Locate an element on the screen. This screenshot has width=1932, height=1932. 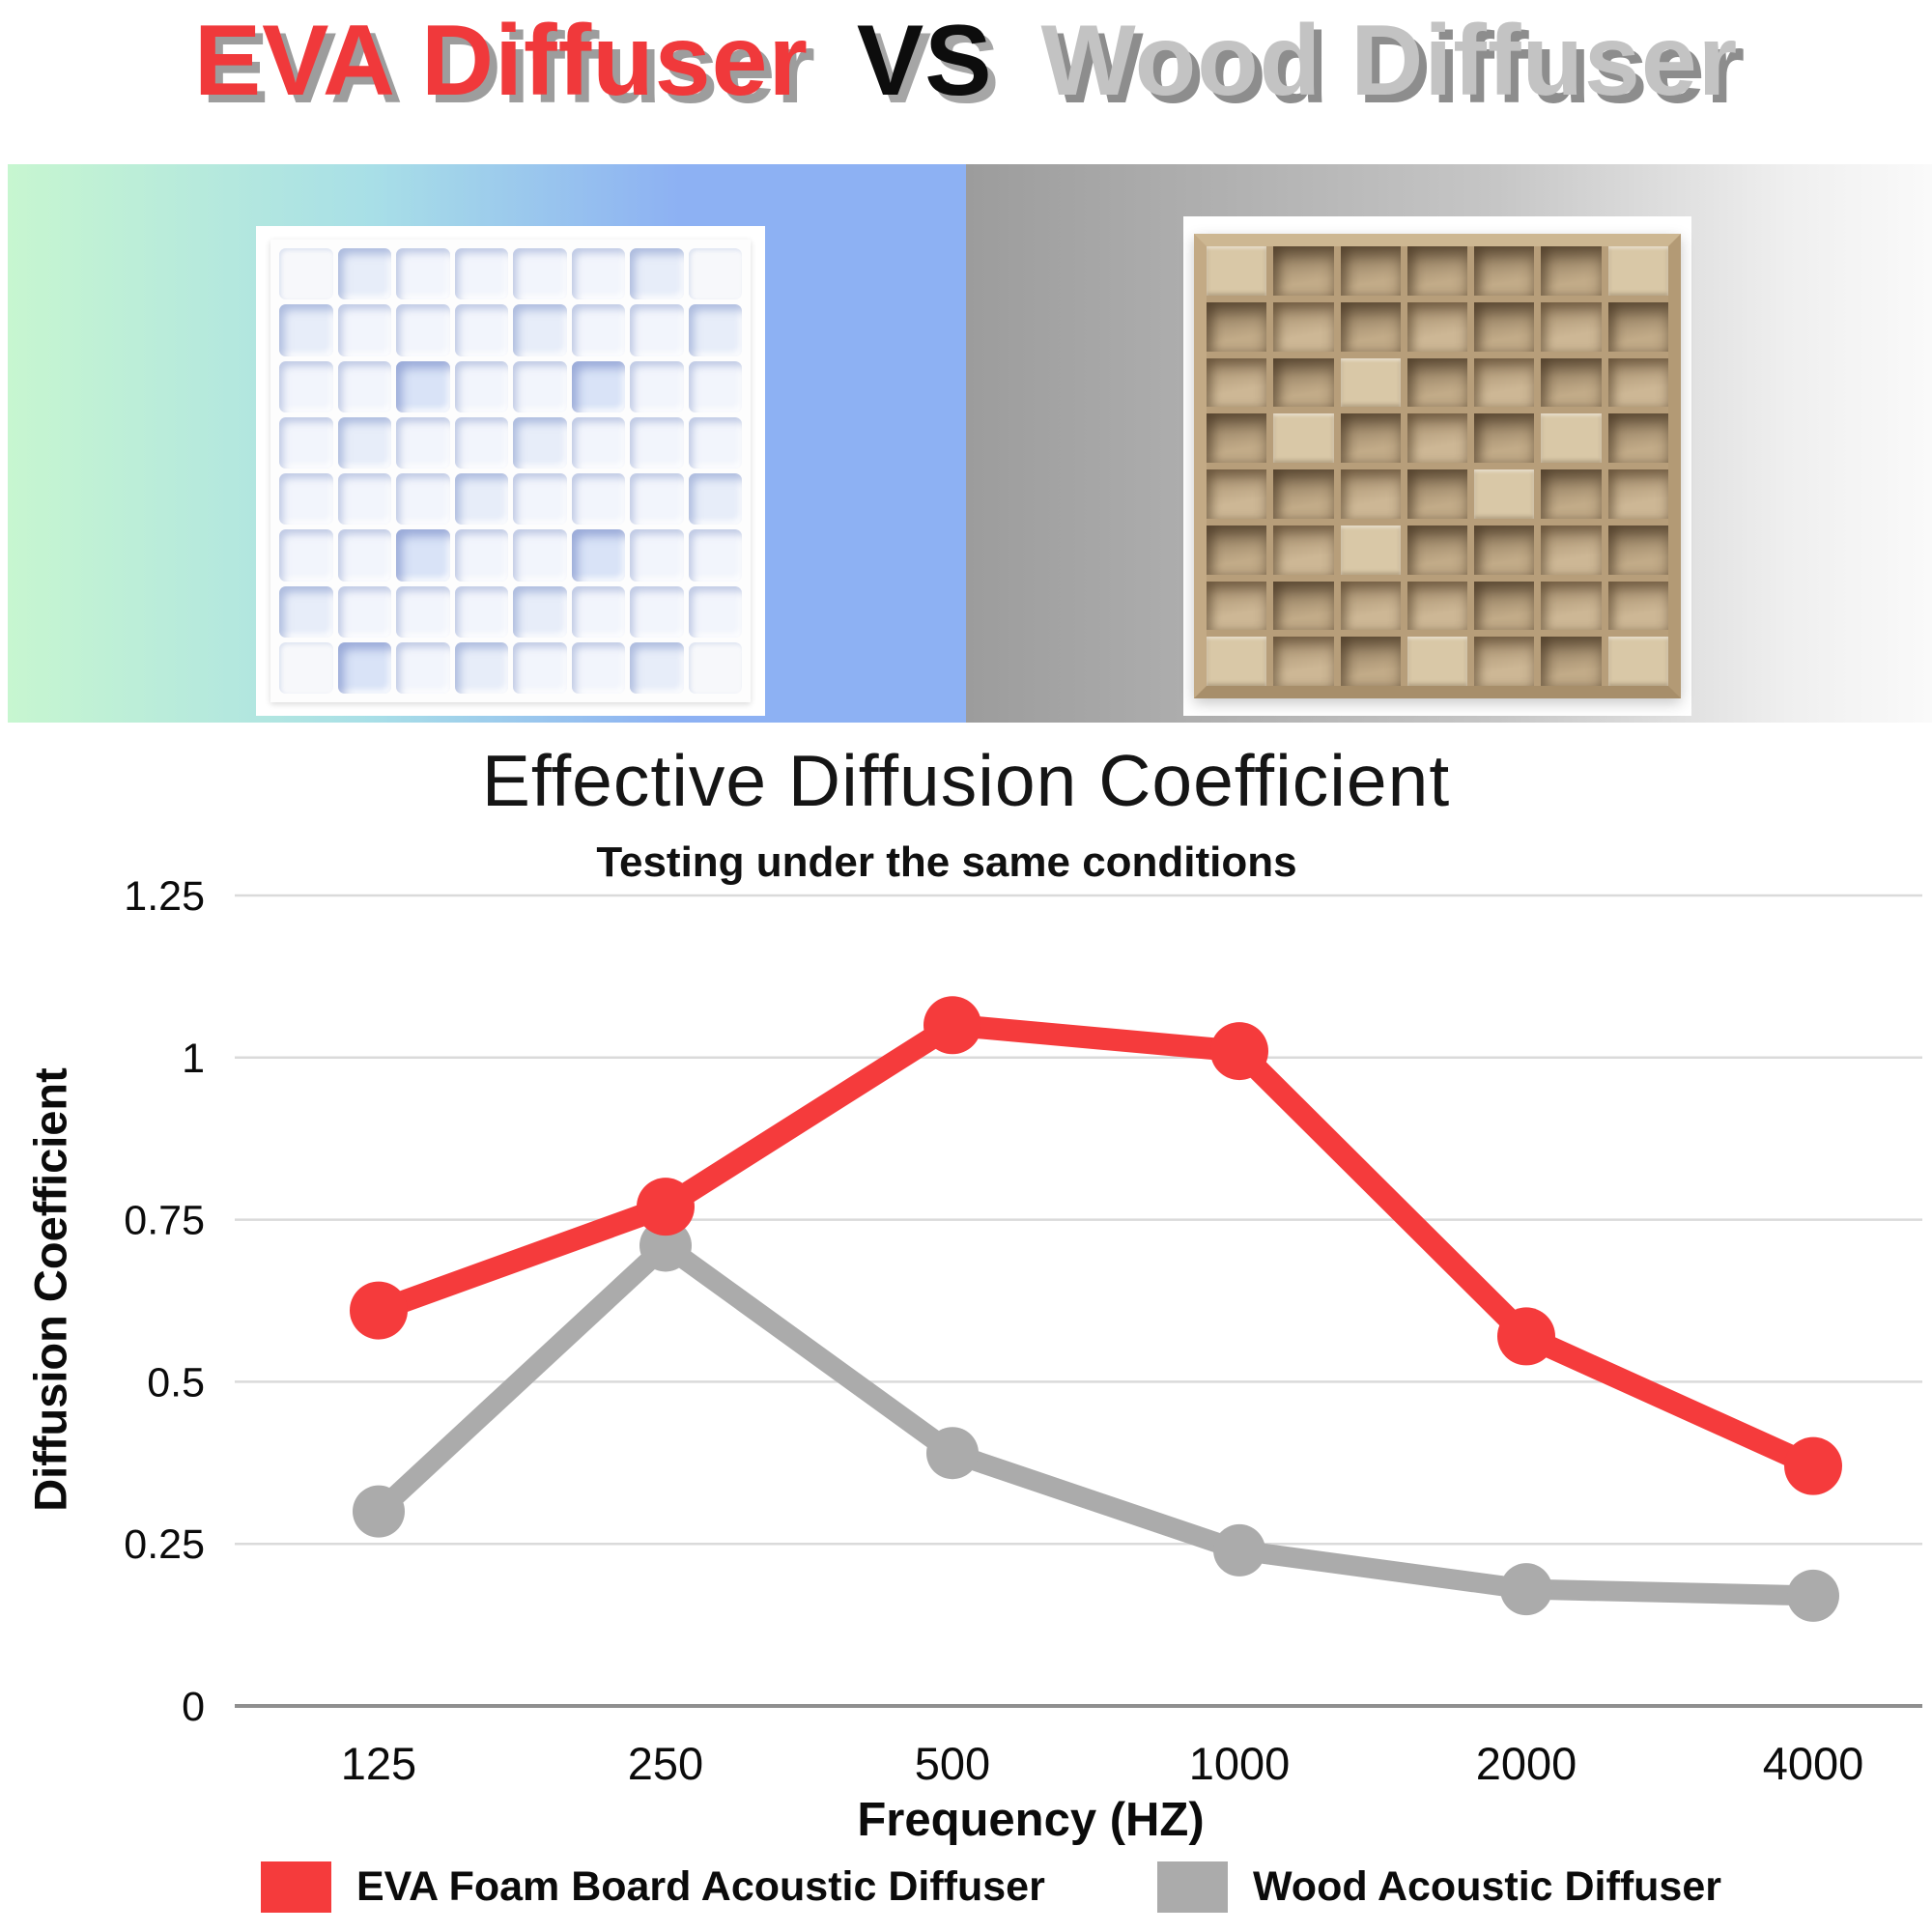
x-tick-label: 125 is located at coordinates (378, 1763).